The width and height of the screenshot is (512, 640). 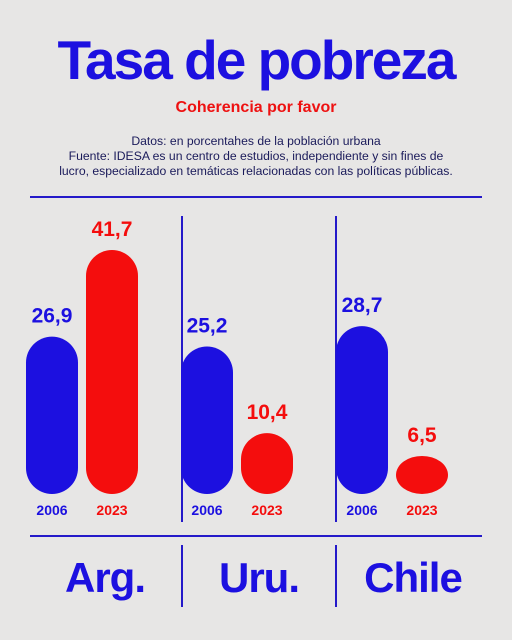 I want to click on year-label-arg-2006: 2006, so click(x=51, y=510).